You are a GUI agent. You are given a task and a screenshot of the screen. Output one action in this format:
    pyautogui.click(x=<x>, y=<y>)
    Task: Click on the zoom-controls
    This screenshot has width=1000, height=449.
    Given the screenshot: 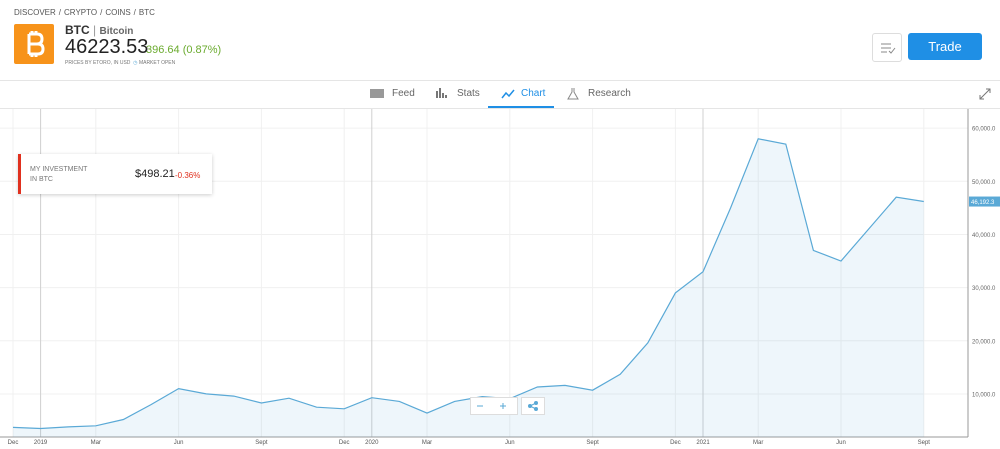 What is the action you would take?
    pyautogui.click(x=494, y=406)
    